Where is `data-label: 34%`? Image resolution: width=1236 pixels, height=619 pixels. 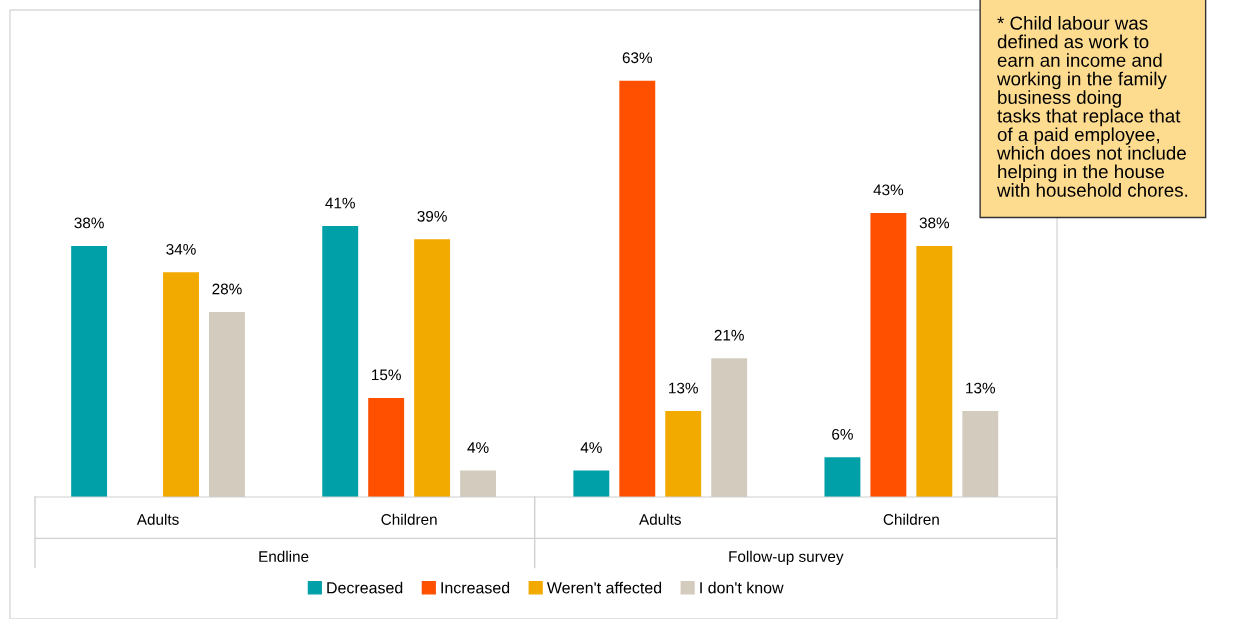 data-label: 34% is located at coordinates (181, 249).